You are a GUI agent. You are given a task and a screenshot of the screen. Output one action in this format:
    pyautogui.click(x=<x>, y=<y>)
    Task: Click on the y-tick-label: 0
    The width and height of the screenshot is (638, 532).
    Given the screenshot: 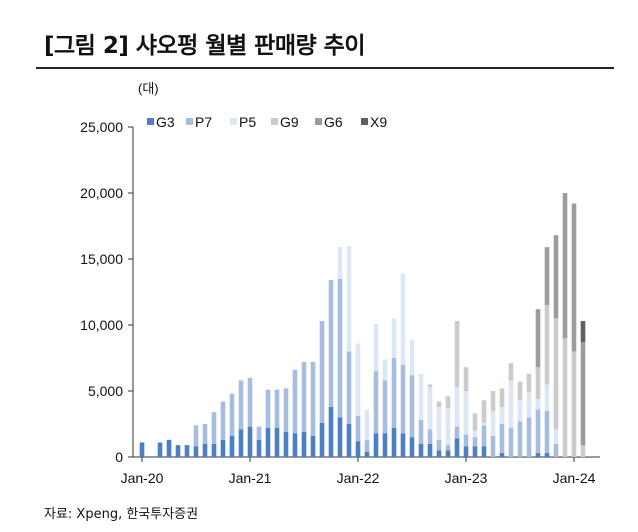 What is the action you would take?
    pyautogui.click(x=119, y=457)
    